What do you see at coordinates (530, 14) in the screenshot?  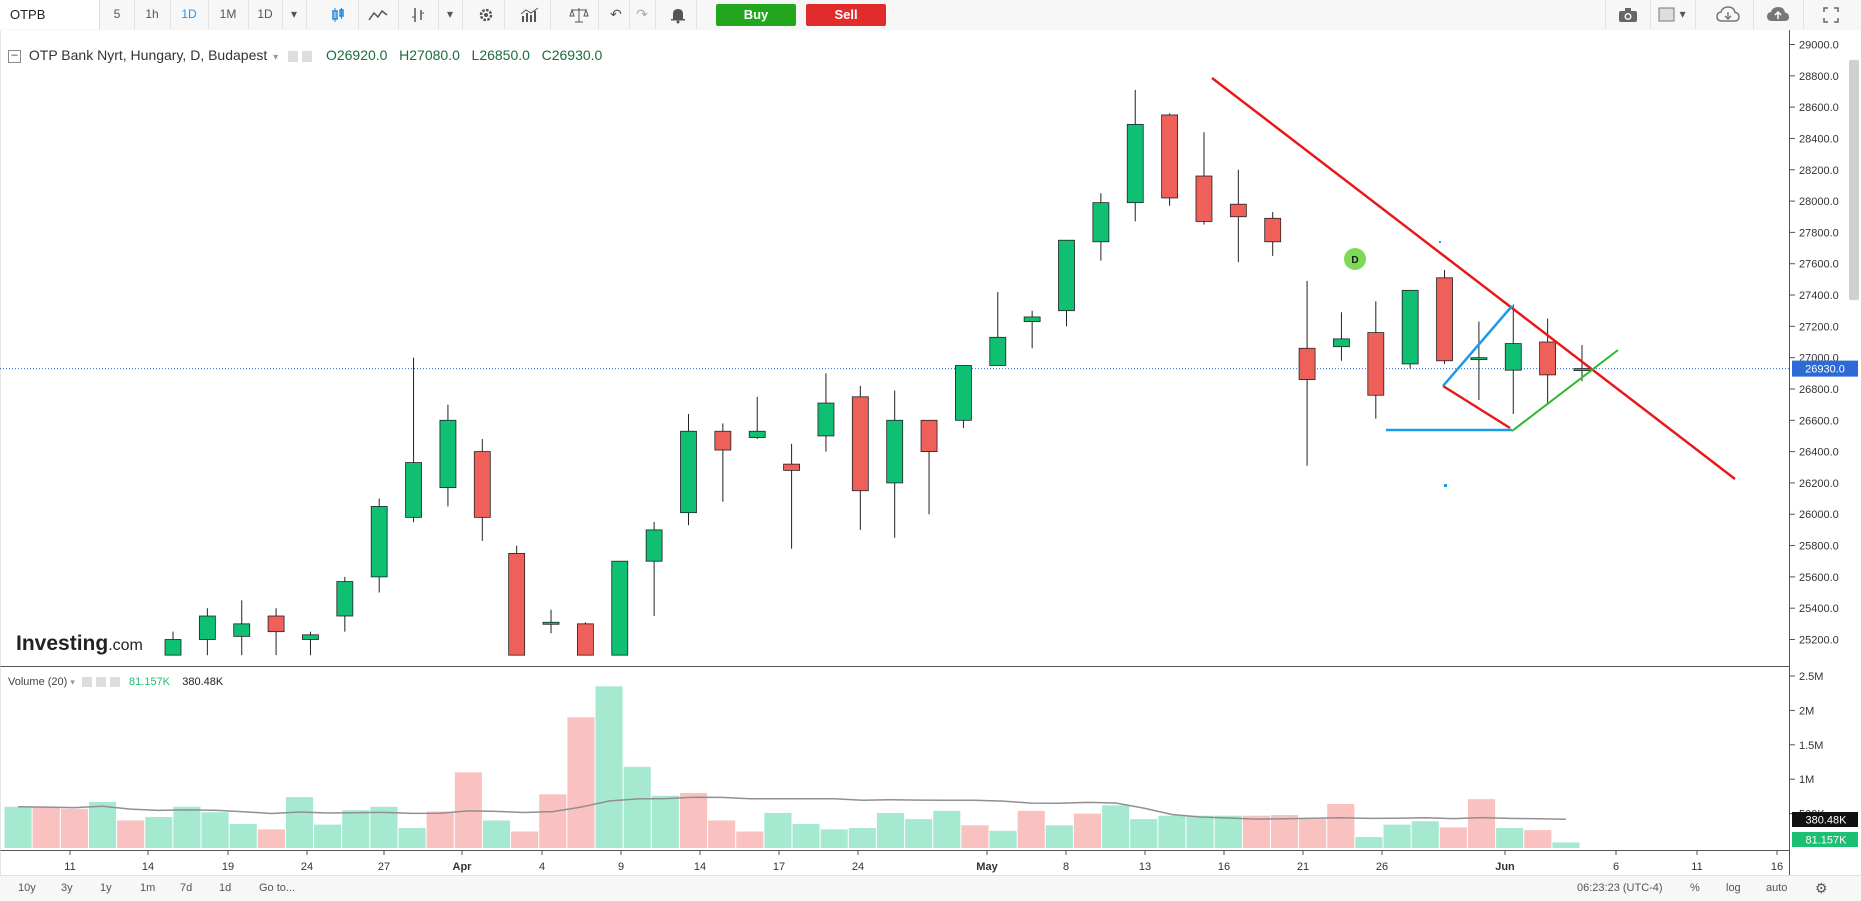 I see `studies-button` at bounding box center [530, 14].